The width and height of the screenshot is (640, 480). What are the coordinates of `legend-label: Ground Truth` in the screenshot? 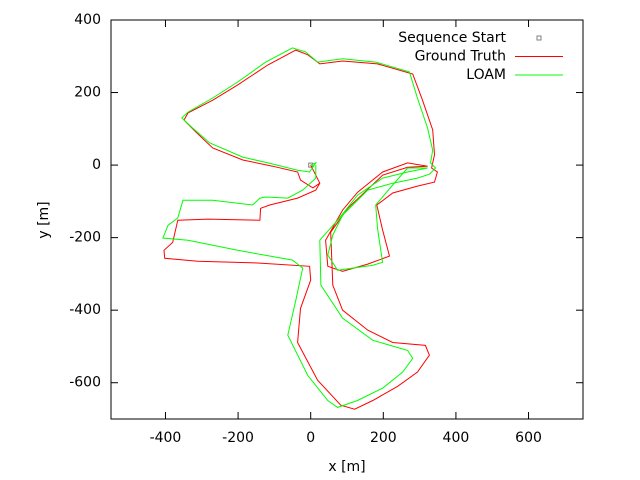 It's located at (460, 57).